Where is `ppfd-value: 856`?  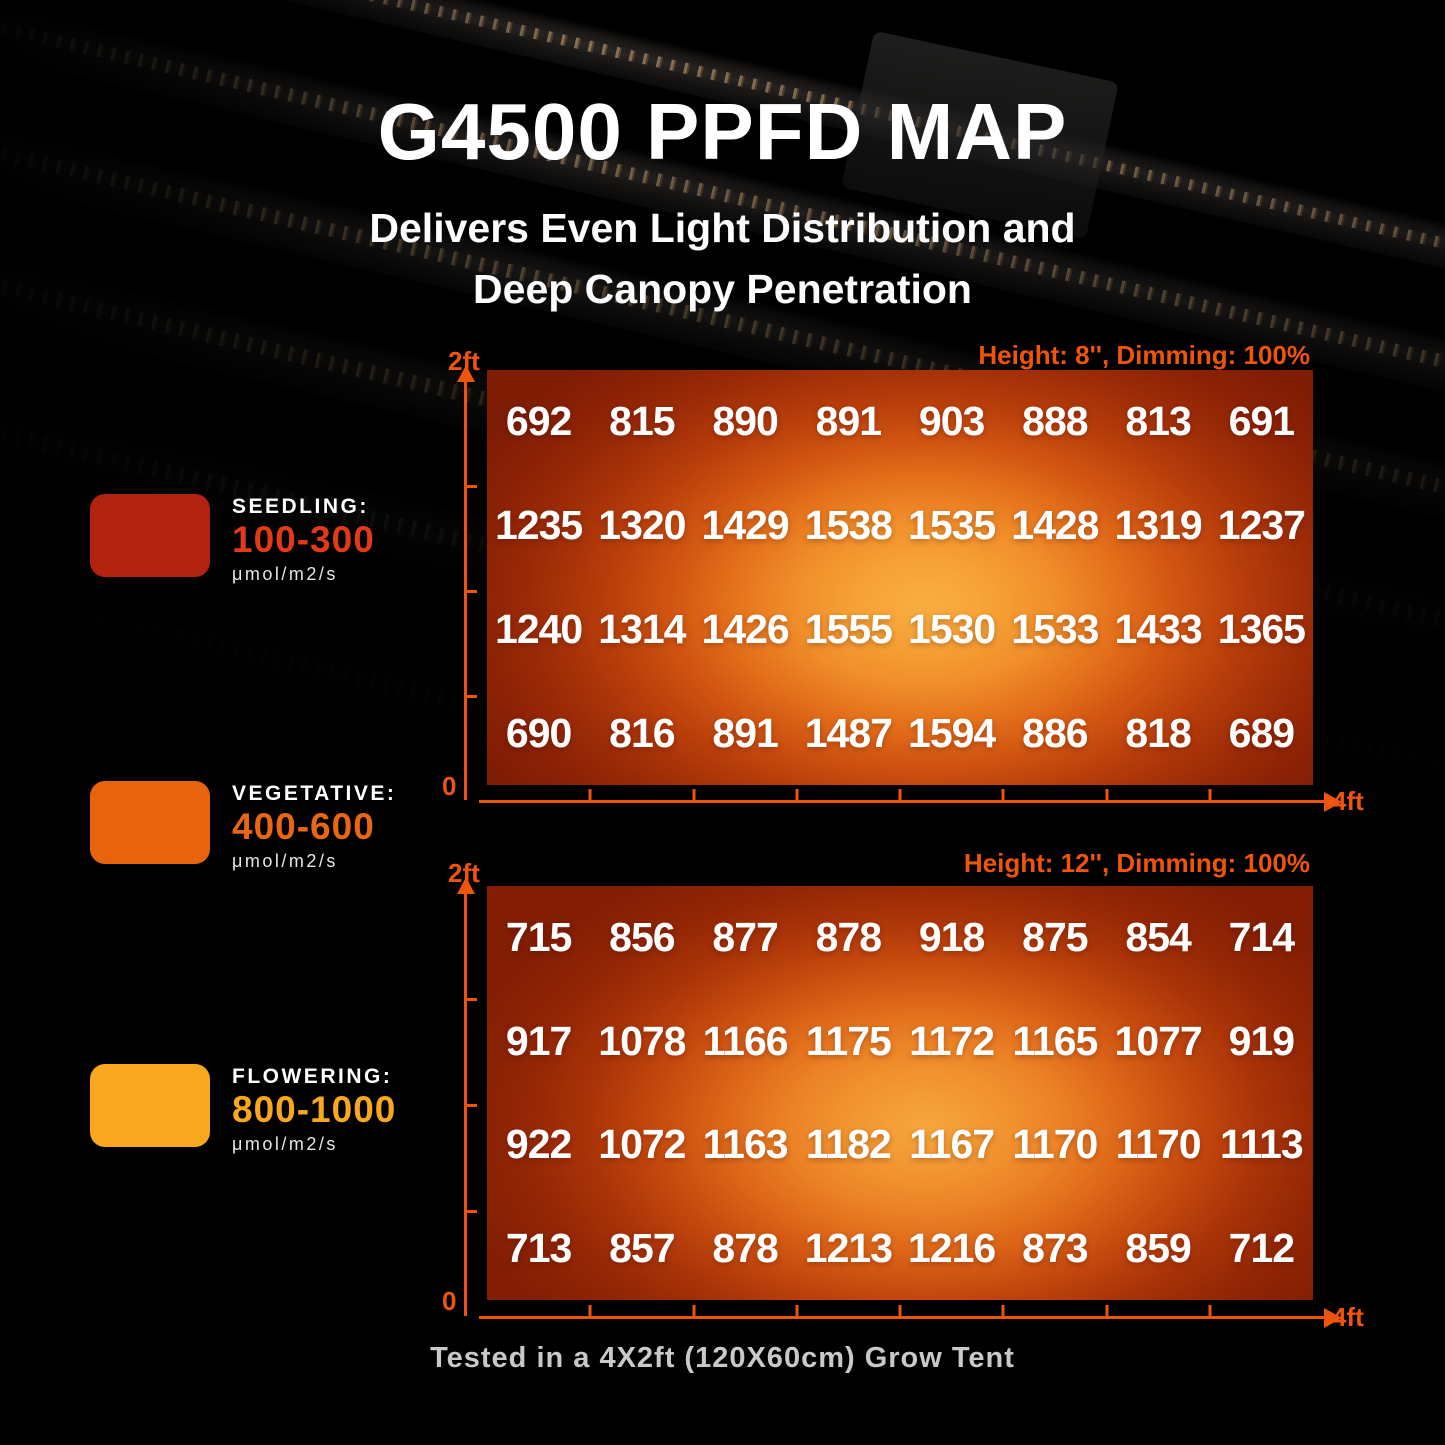 ppfd-value: 856 is located at coordinates (642, 937).